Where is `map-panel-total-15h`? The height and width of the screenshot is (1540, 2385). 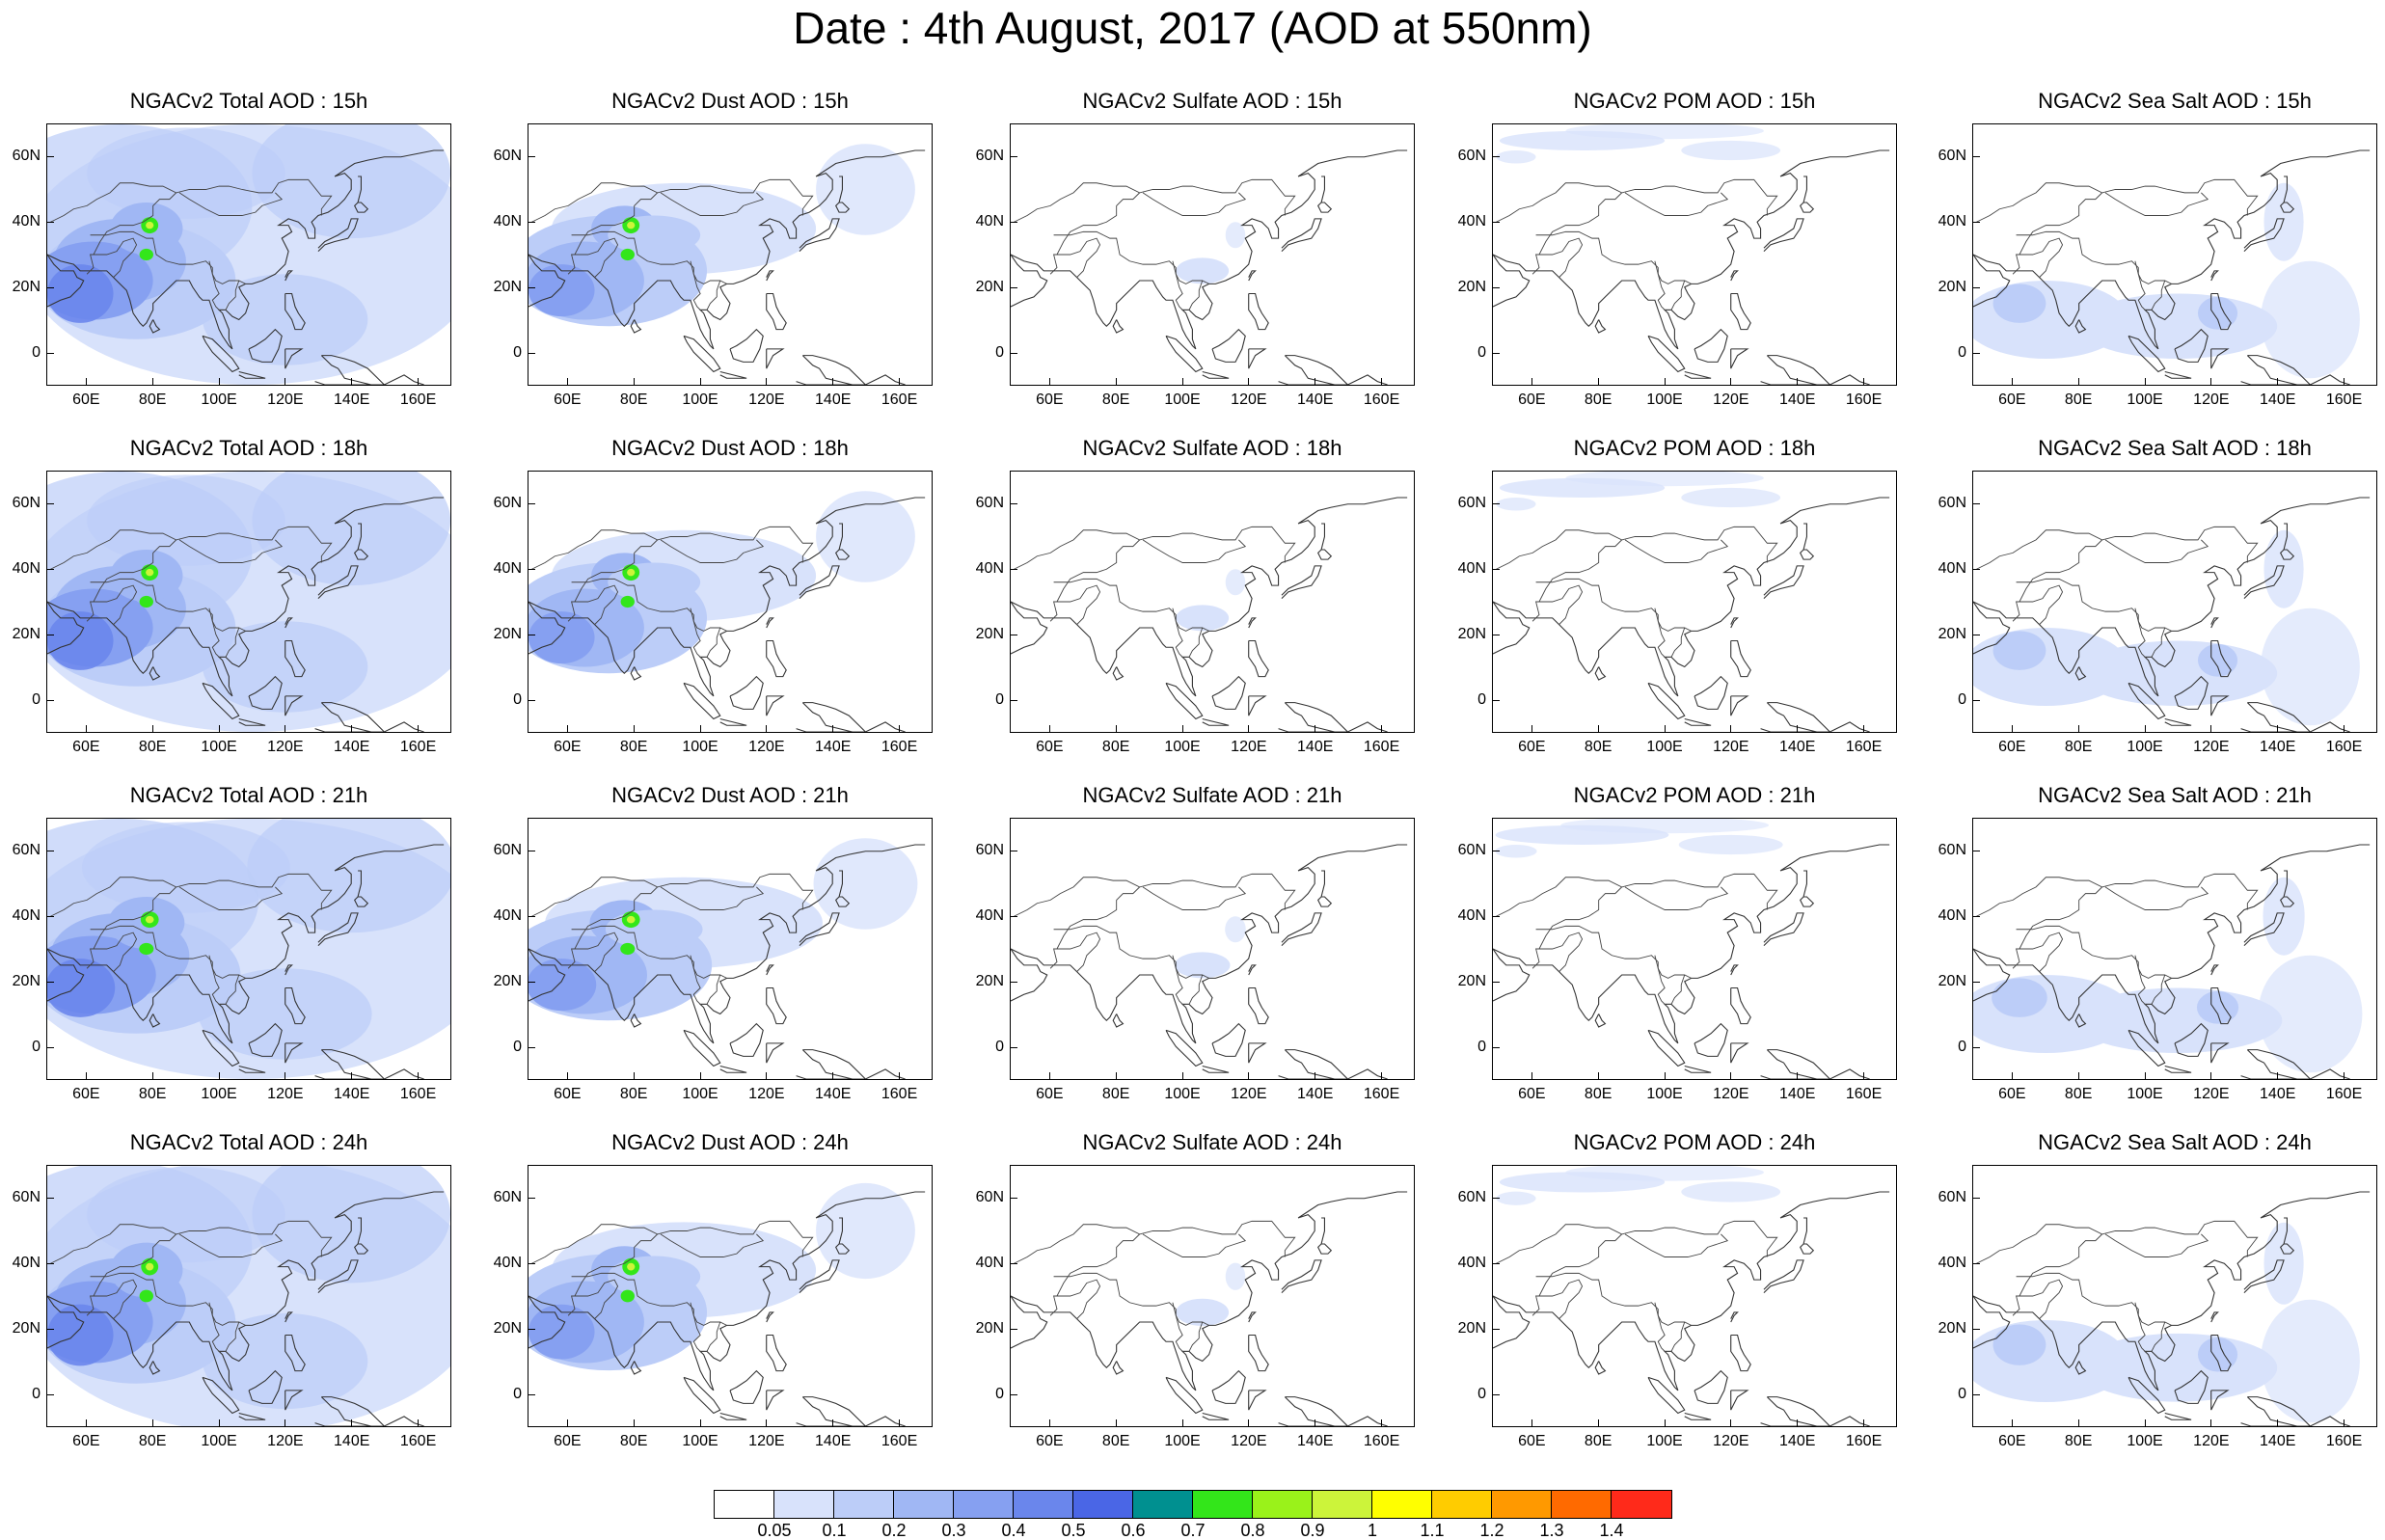 map-panel-total-15h is located at coordinates (248, 254).